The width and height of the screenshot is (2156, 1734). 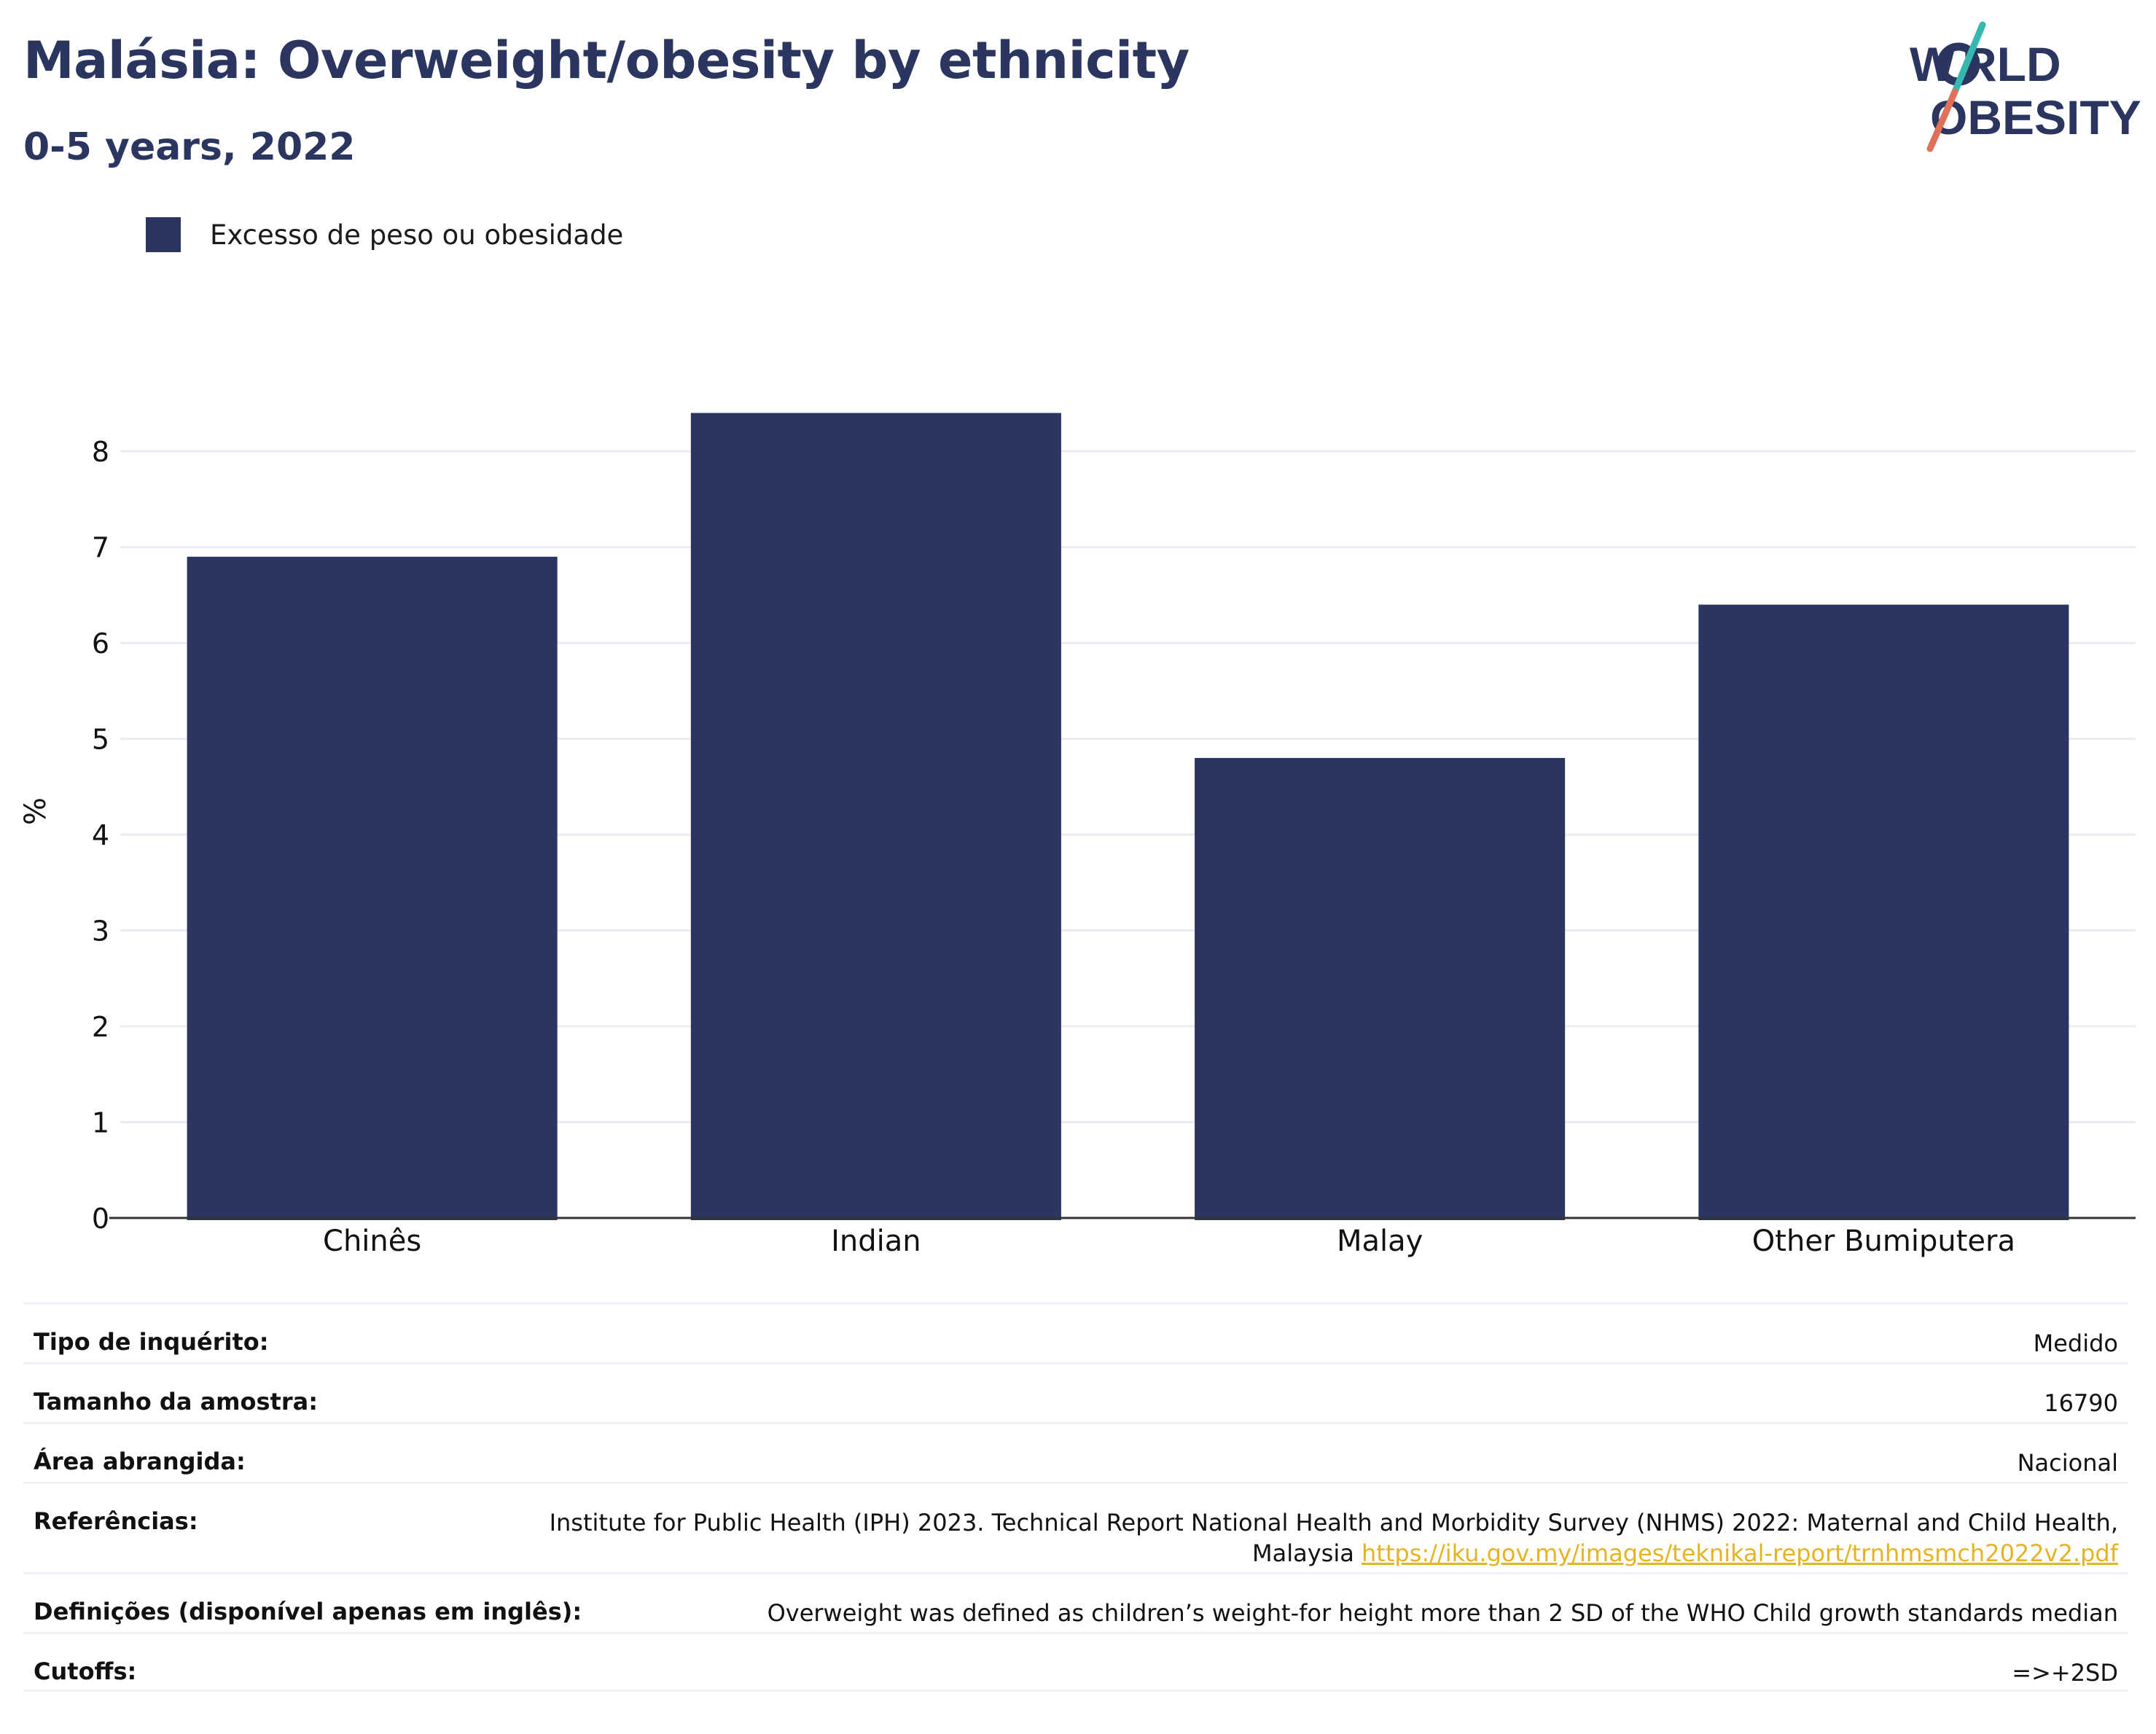 I want to click on legend-swatch, so click(x=163, y=234).